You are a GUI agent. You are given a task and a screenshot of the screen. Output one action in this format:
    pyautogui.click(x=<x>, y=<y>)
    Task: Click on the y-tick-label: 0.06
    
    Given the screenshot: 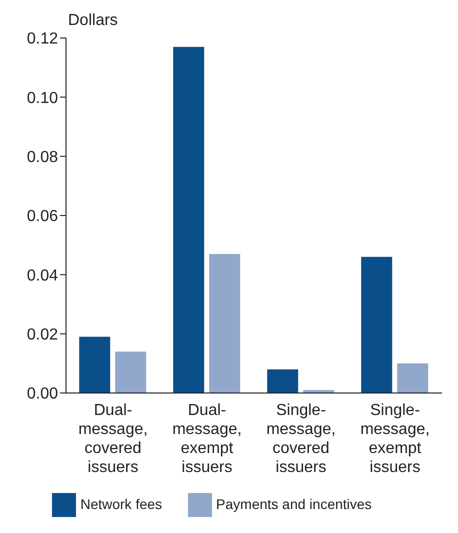 What is the action you would take?
    pyautogui.click(x=42, y=217)
    